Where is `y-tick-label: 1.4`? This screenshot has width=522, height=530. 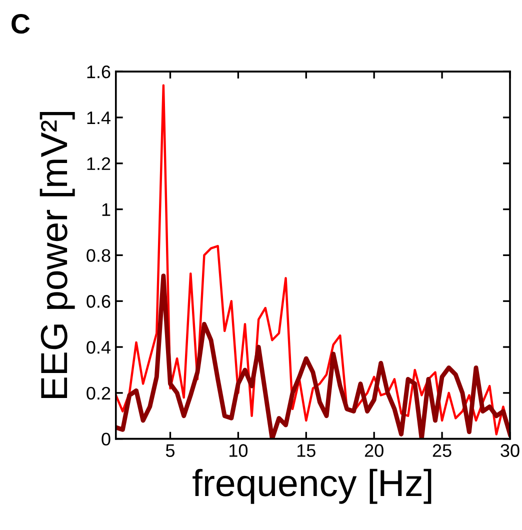
y-tick-label: 1.4 is located at coordinates (98, 118).